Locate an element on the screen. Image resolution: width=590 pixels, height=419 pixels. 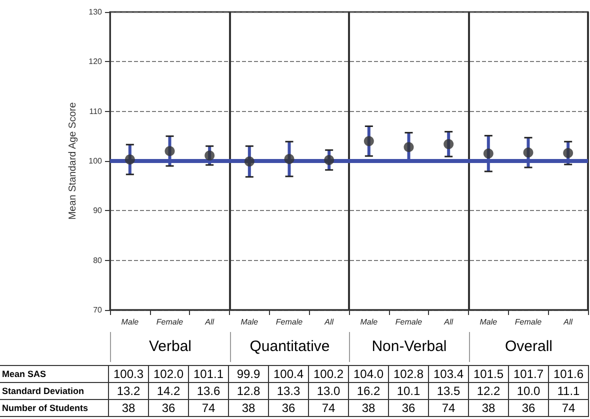
text: Standard Deviation is located at coordinates (54, 391).